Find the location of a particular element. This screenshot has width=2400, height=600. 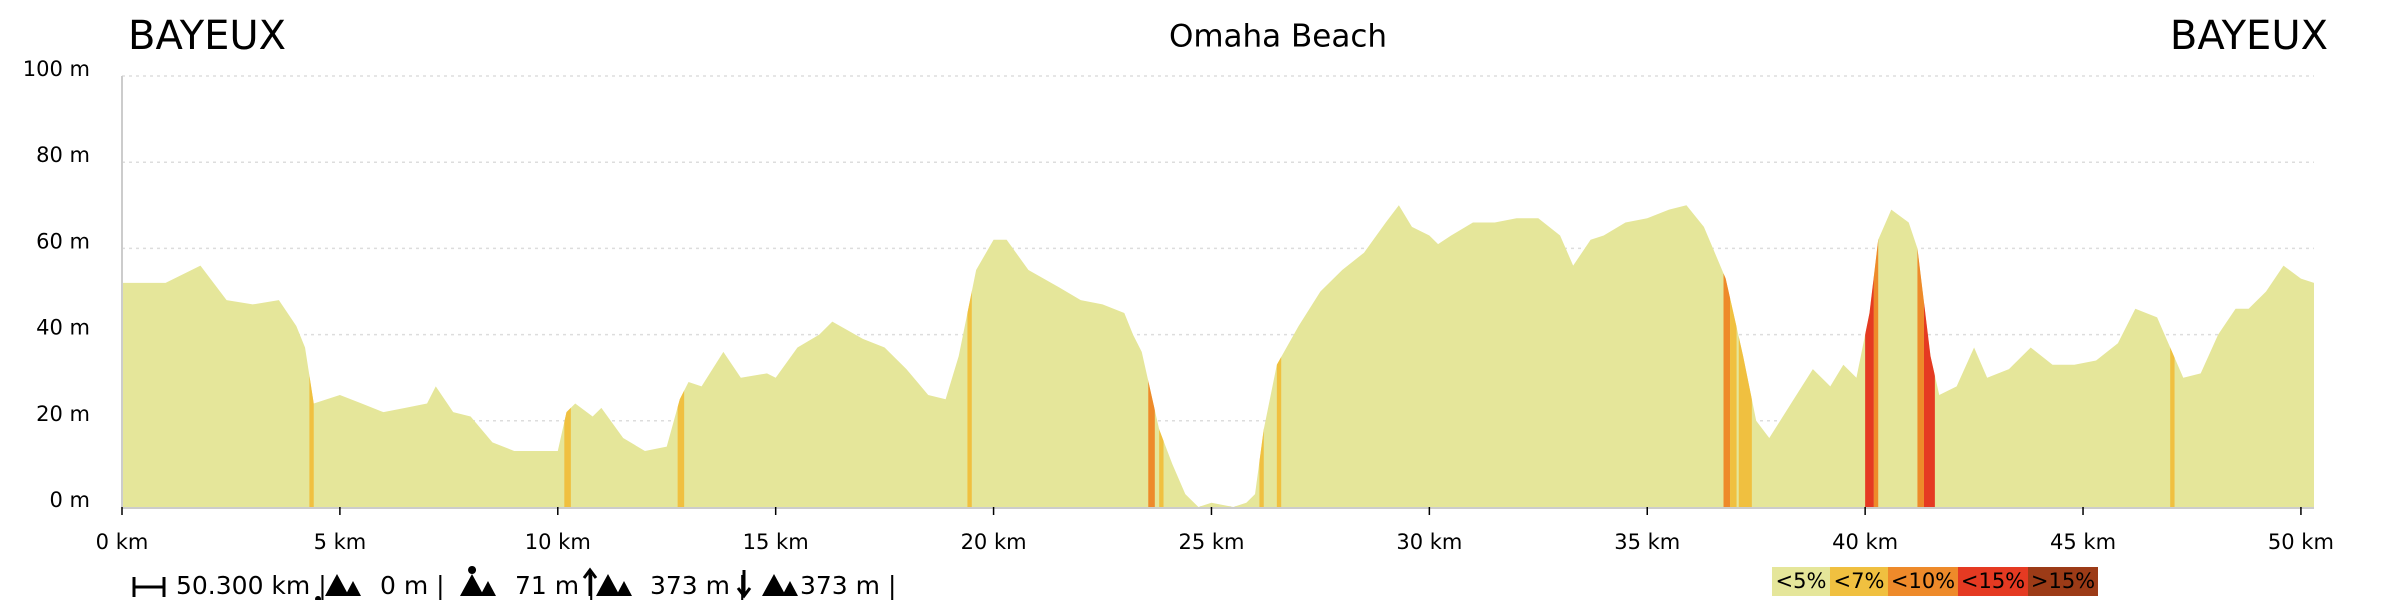

legend-label: <10% is located at coordinates (1923, 581).